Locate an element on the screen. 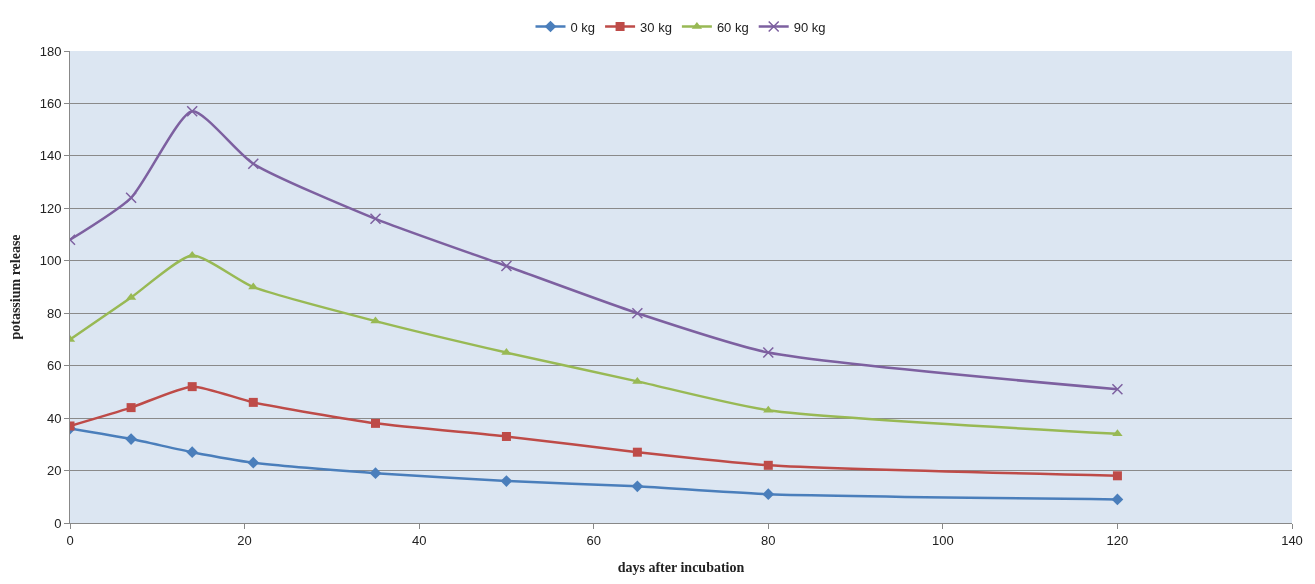  x-tick-label: 100 is located at coordinates (943, 540).